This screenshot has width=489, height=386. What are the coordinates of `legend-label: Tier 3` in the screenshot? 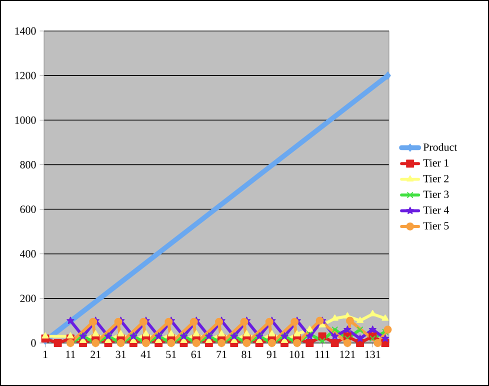 It's located at (436, 194).